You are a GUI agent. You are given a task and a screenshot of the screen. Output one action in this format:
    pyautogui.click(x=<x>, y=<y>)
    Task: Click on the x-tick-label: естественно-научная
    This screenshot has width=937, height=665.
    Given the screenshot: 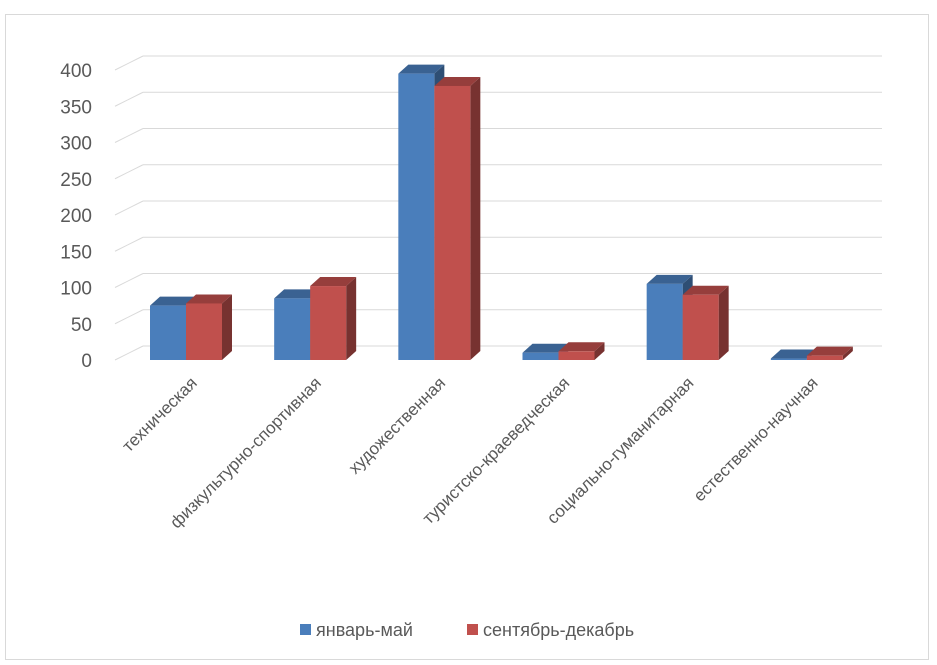 What is the action you would take?
    pyautogui.click(x=756, y=439)
    